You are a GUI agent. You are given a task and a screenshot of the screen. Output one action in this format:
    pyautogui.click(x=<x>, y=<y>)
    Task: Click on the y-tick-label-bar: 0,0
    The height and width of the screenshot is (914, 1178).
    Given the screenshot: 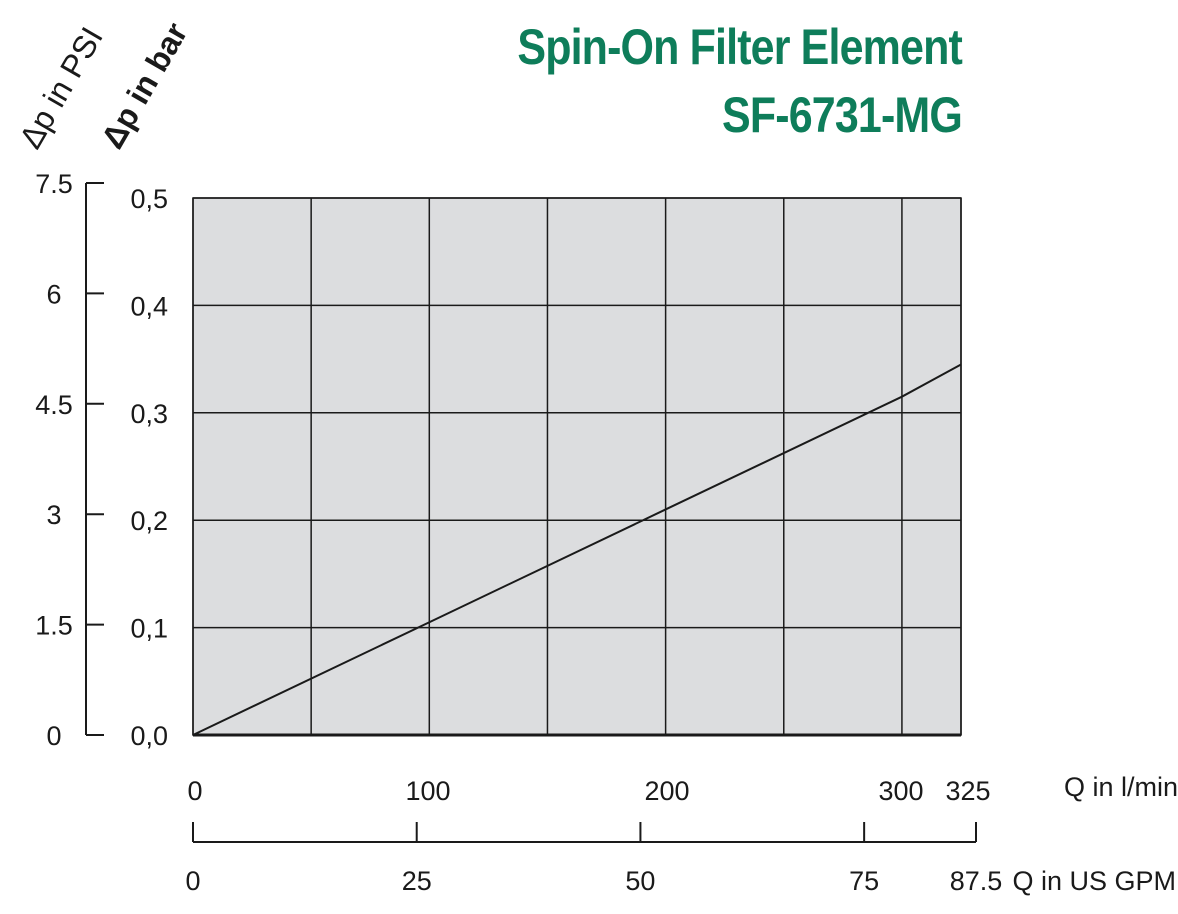 What is the action you would take?
    pyautogui.click(x=149, y=736)
    